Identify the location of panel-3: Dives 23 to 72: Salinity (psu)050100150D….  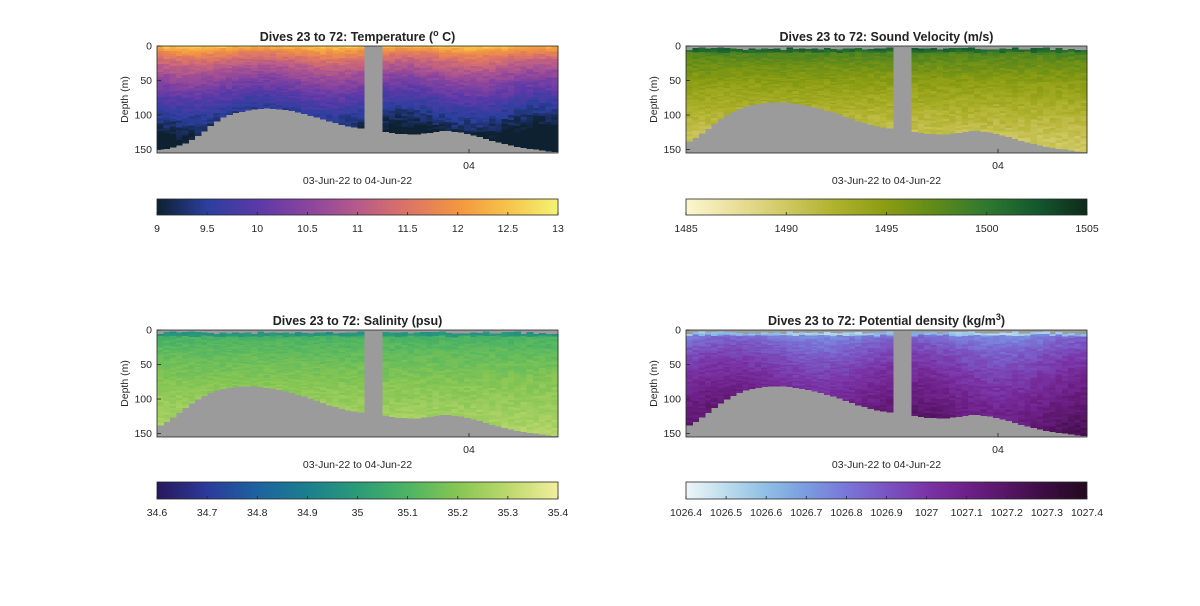
(343, 416).